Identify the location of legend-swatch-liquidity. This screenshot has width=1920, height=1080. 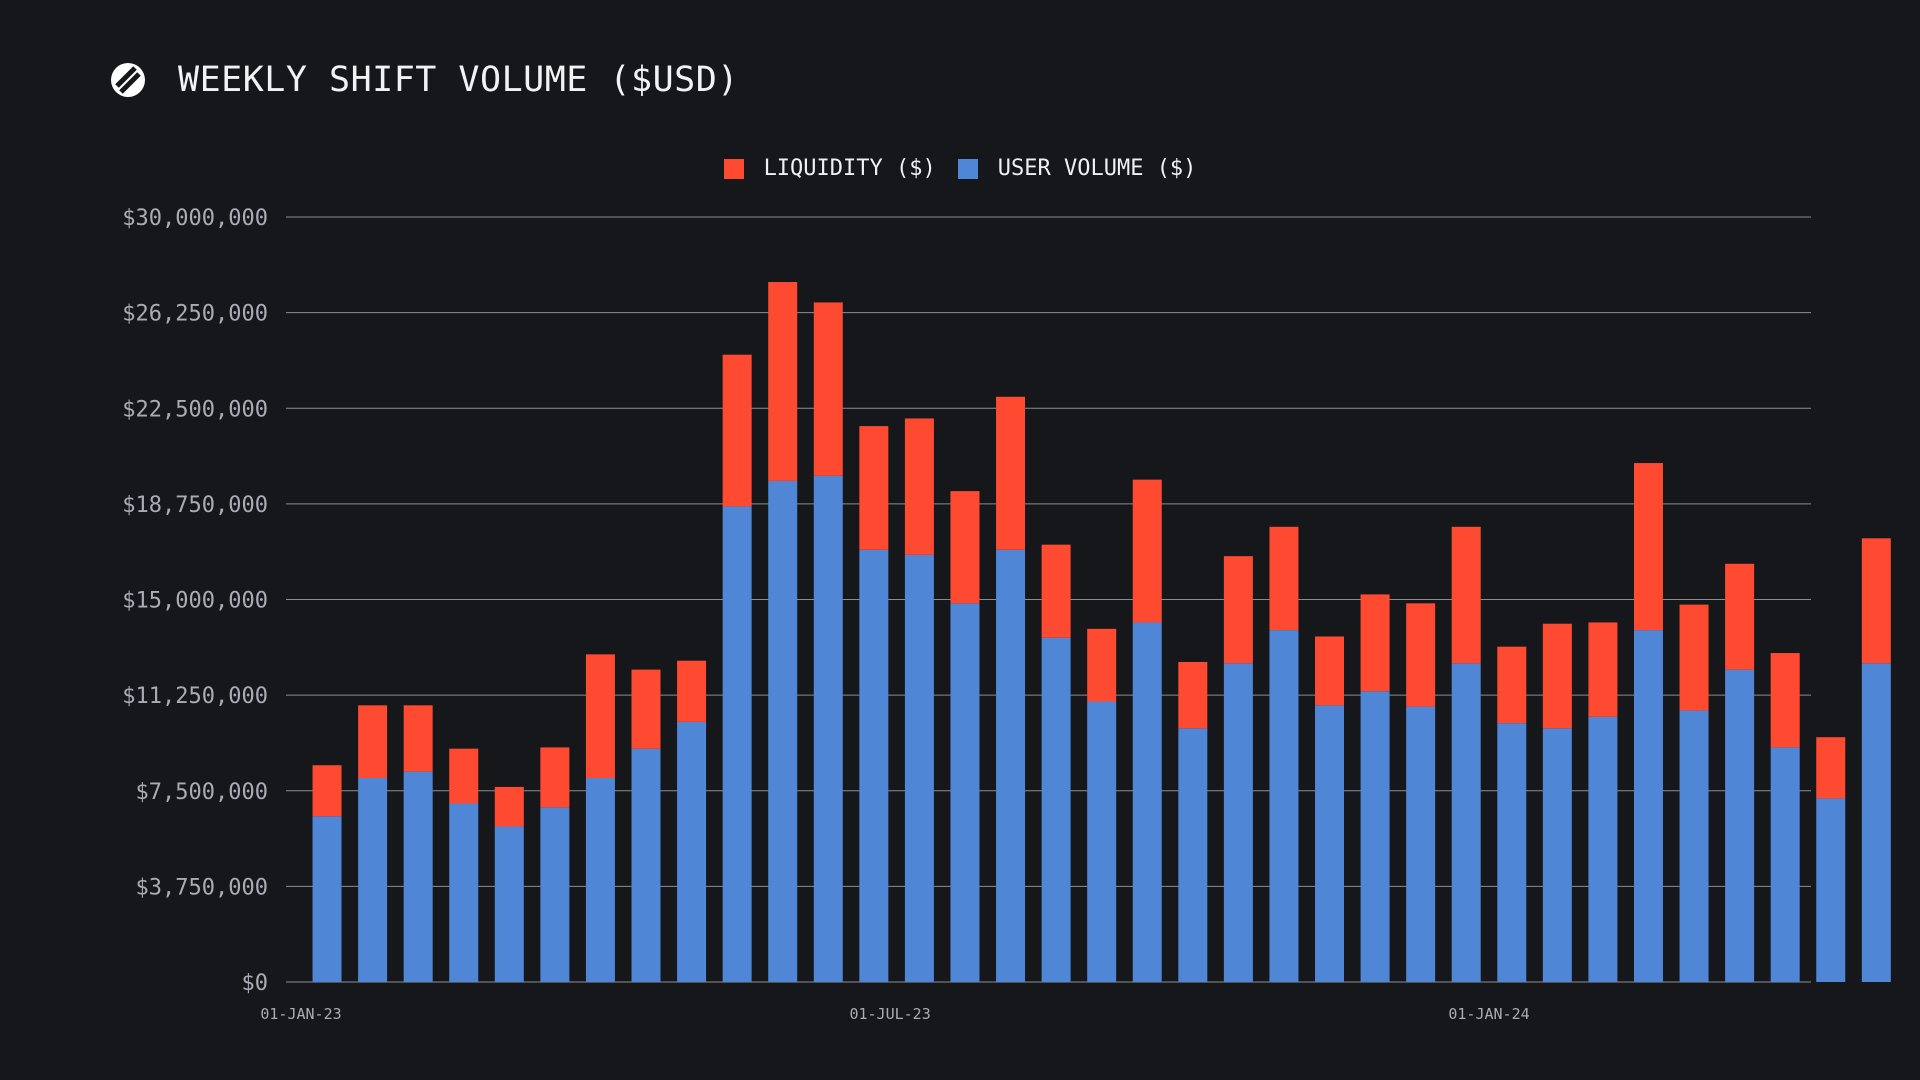
(733, 168).